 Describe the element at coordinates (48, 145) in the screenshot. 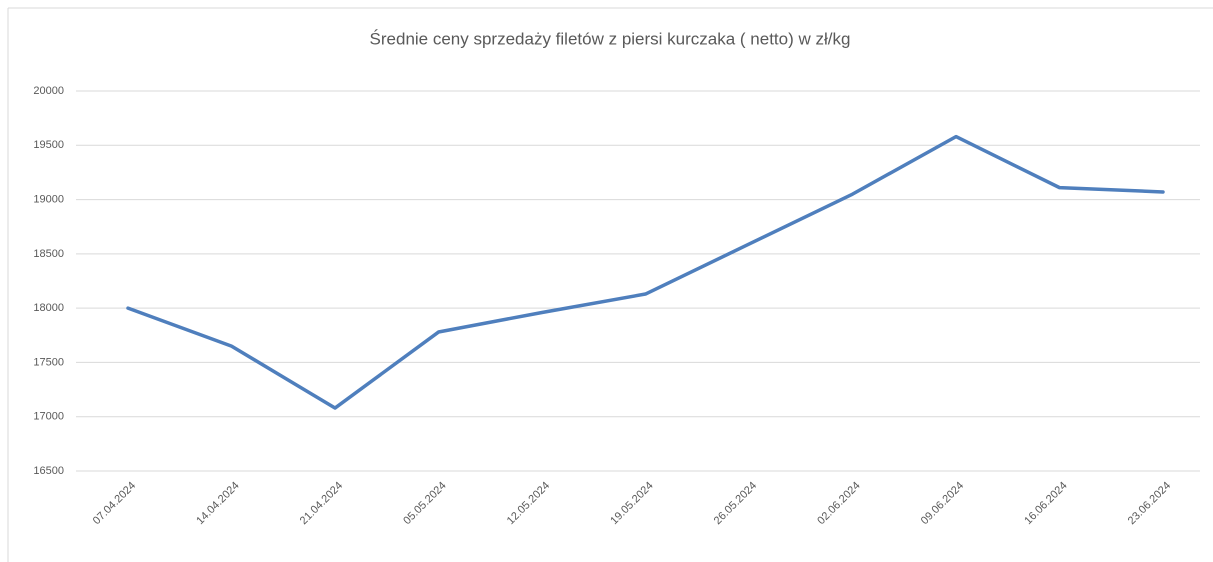

I see `y-tick-label: 19500` at that location.